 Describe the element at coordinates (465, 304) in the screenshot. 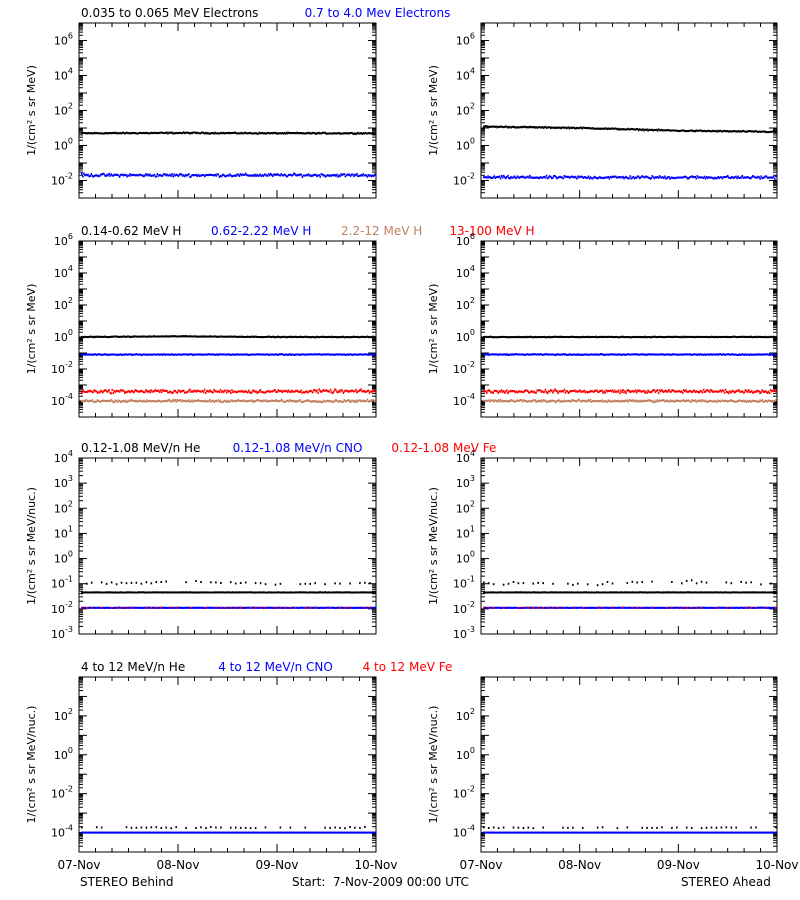

I see `y-tick-label: 10²` at that location.